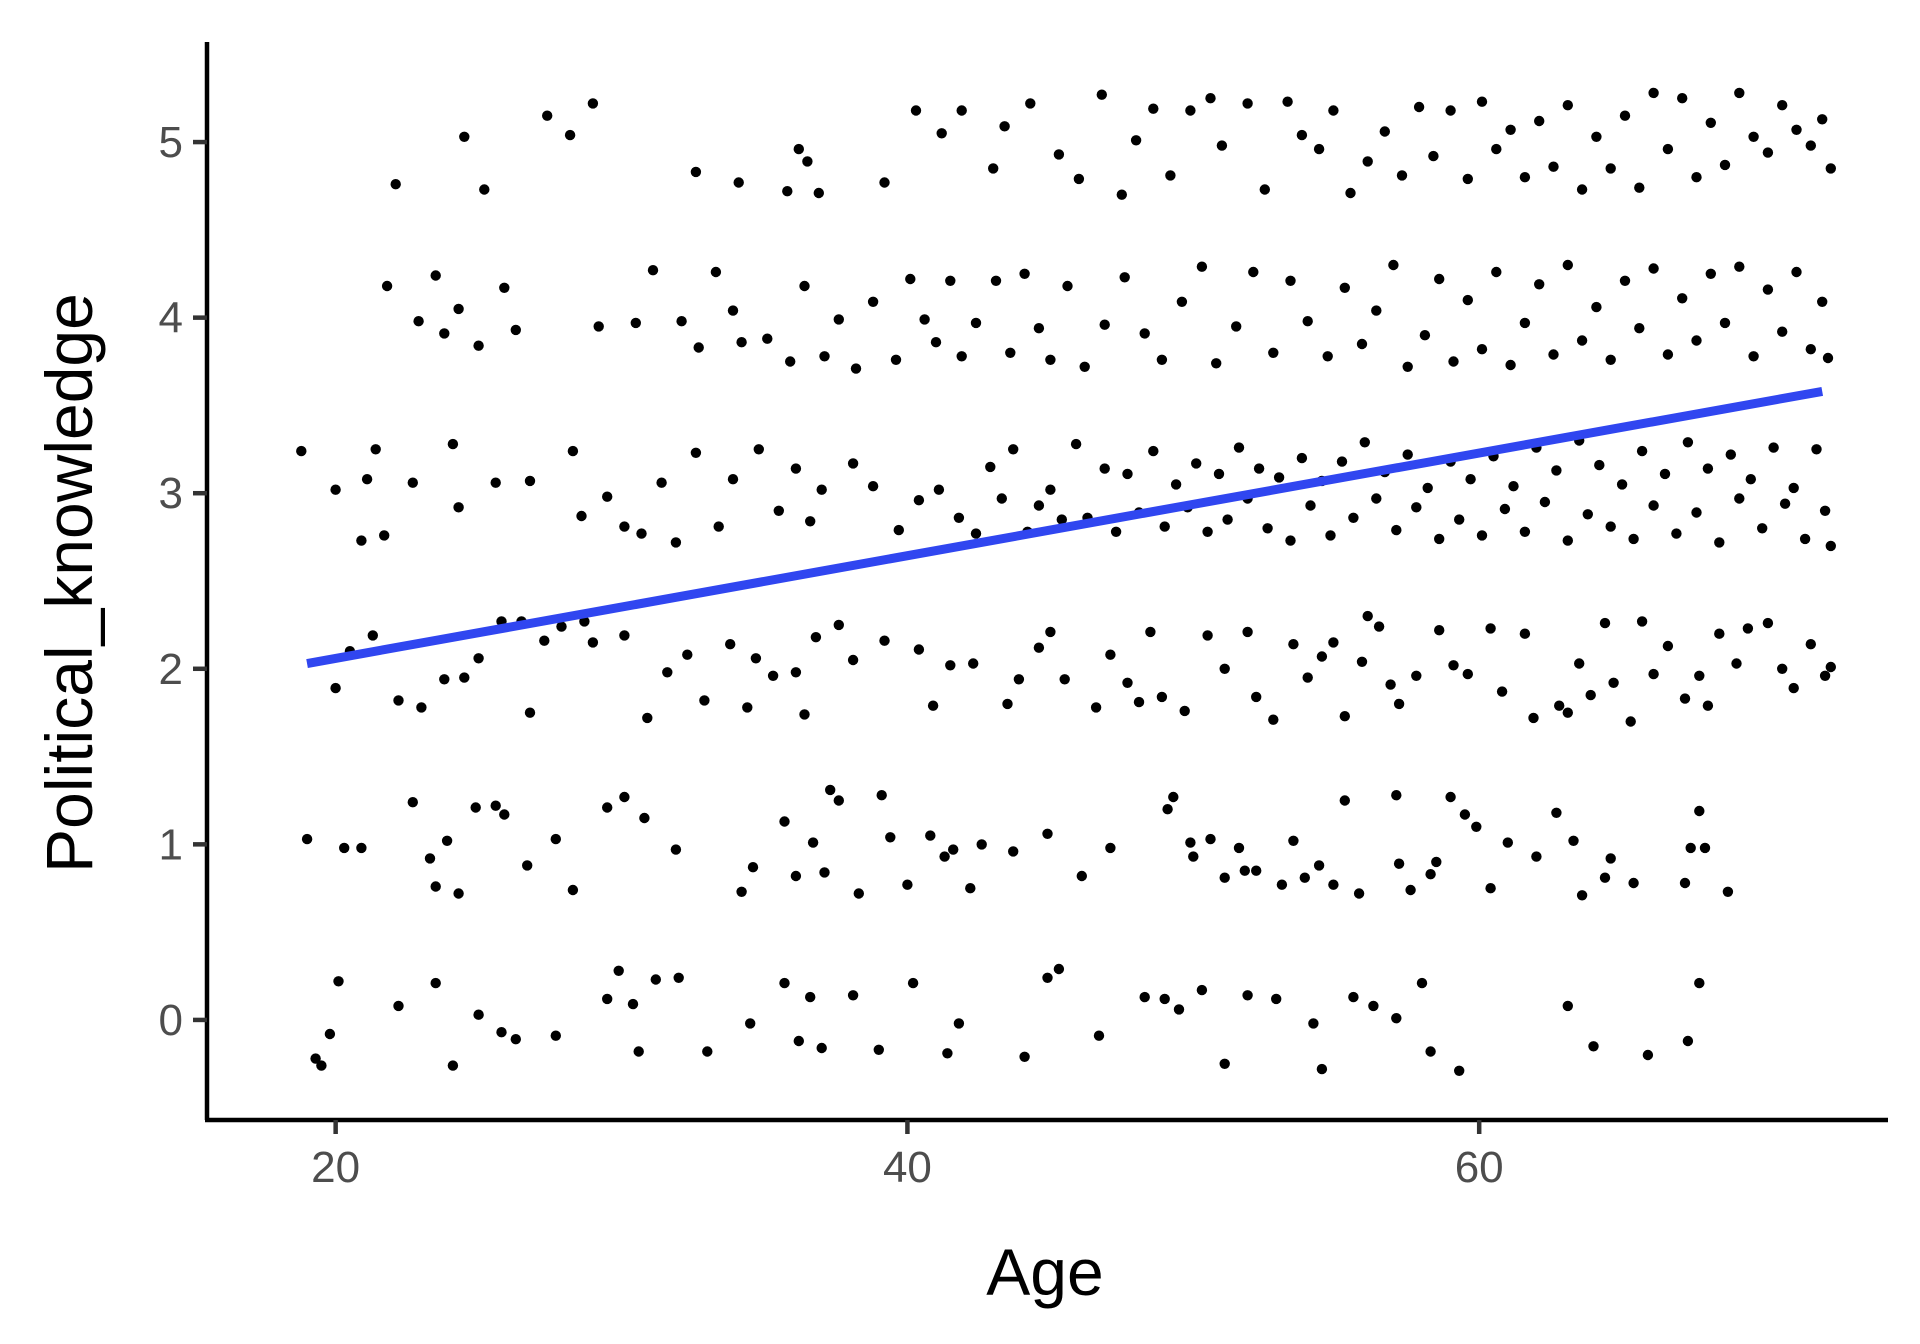 This screenshot has width=1920, height=1344. Describe the element at coordinates (1479, 1167) in the screenshot. I see `x-tick-label: 60` at that location.